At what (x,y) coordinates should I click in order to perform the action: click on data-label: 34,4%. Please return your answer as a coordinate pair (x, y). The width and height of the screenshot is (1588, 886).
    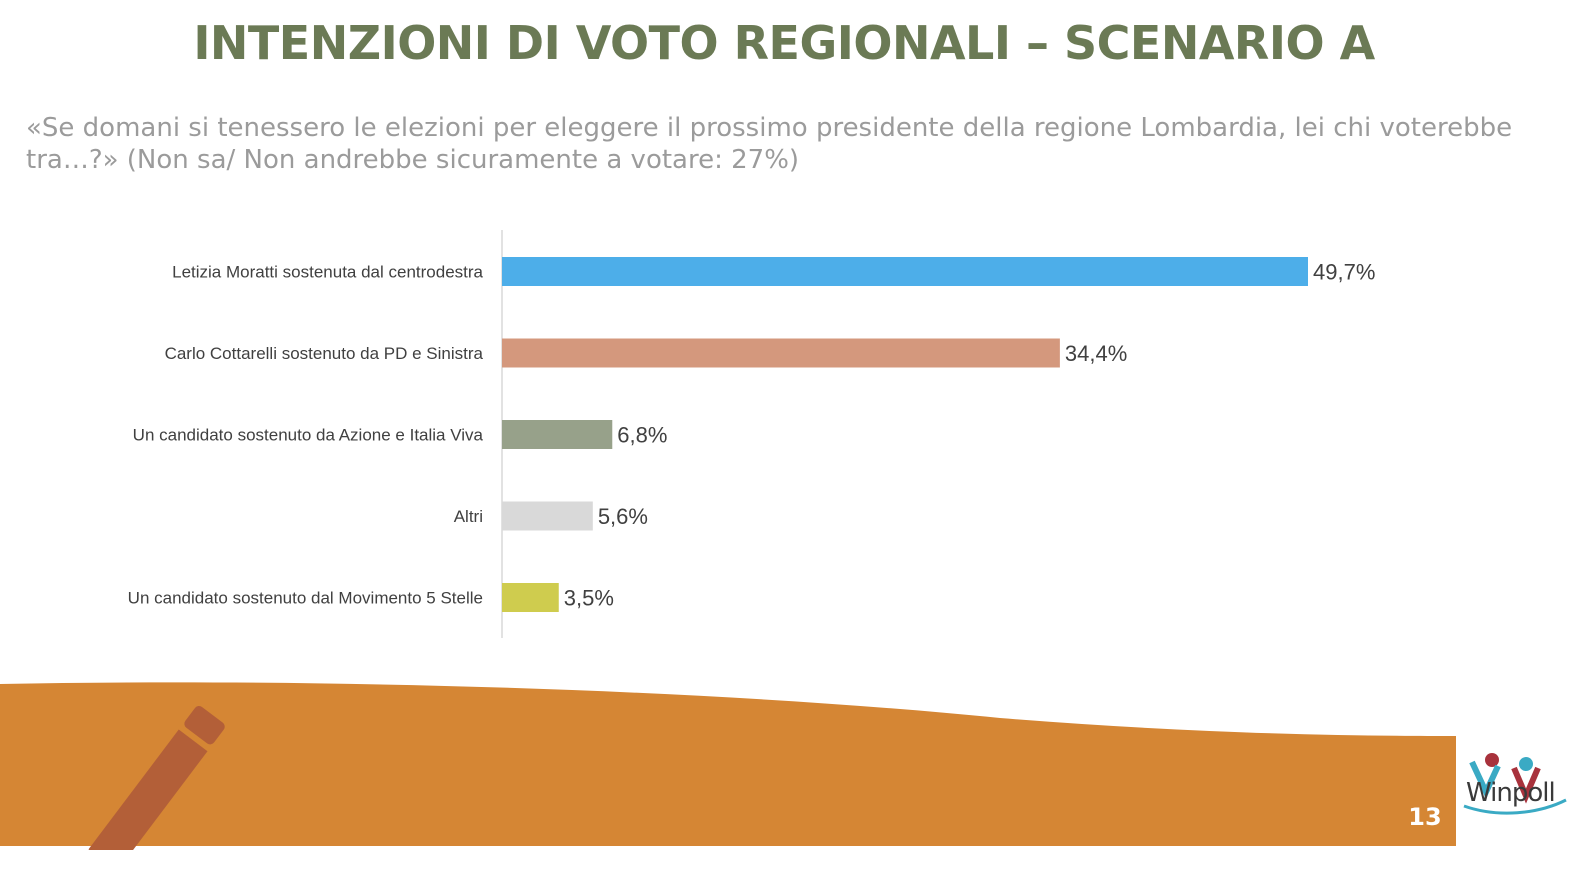
    Looking at the image, I should click on (1096, 353).